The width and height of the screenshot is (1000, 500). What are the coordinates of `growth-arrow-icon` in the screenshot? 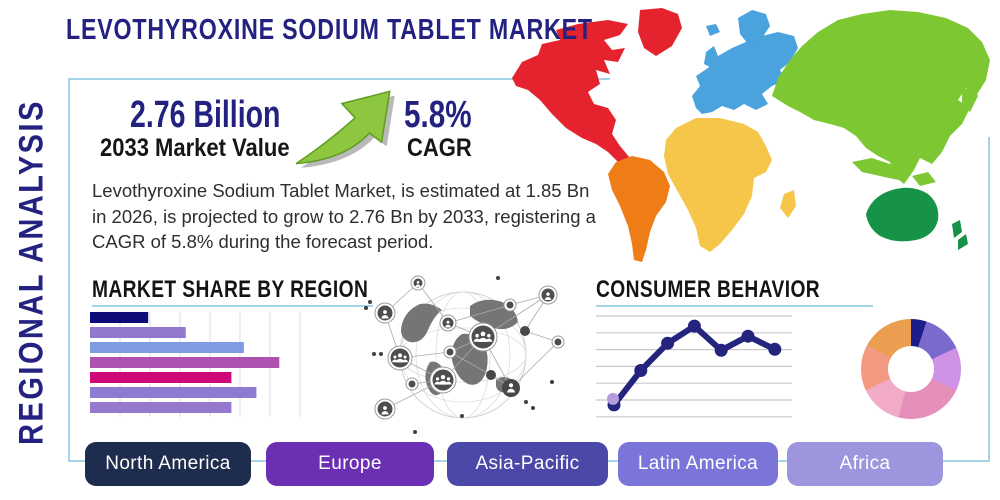 It's located at (345, 129).